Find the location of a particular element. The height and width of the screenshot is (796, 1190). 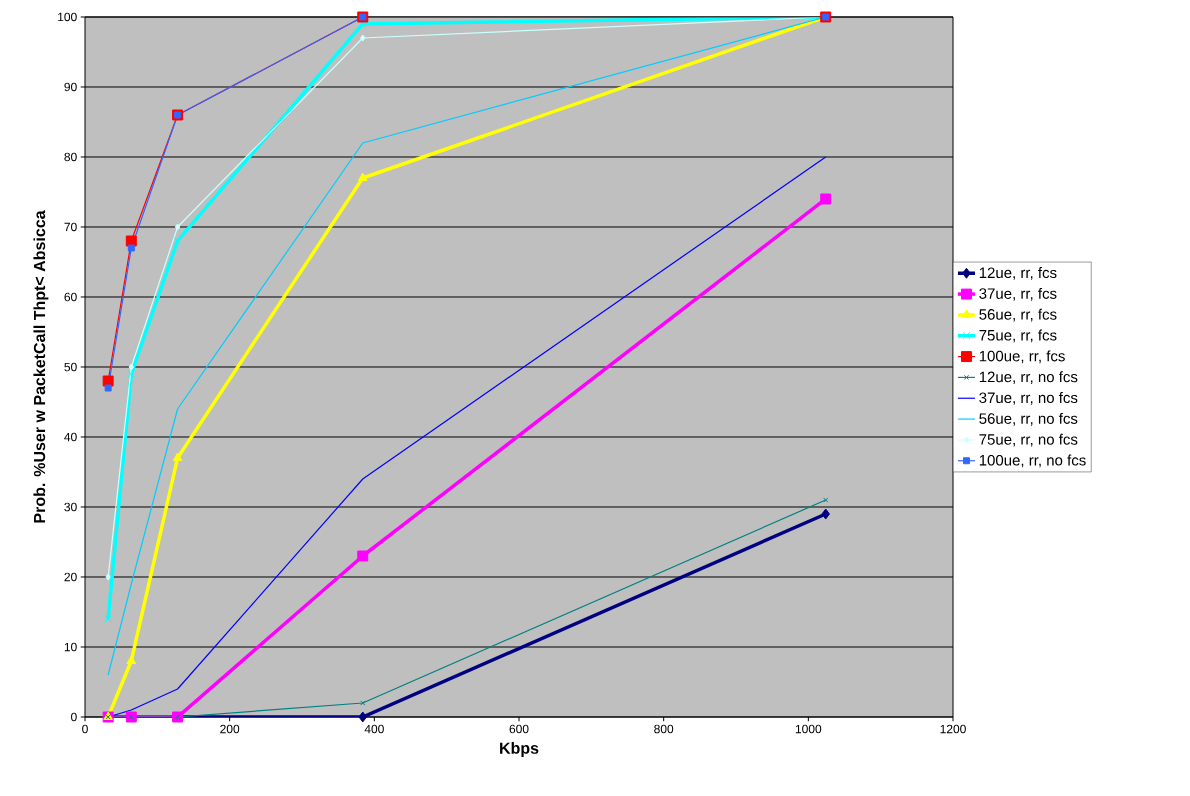

legend-label: 56ue, rr, fcs is located at coordinates (1018, 315).